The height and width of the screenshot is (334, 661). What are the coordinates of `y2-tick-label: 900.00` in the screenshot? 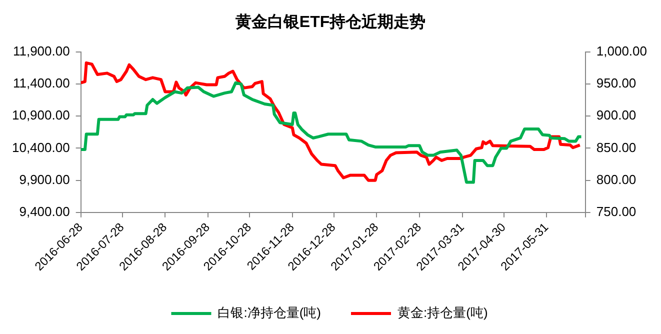 It's located at (616, 115).